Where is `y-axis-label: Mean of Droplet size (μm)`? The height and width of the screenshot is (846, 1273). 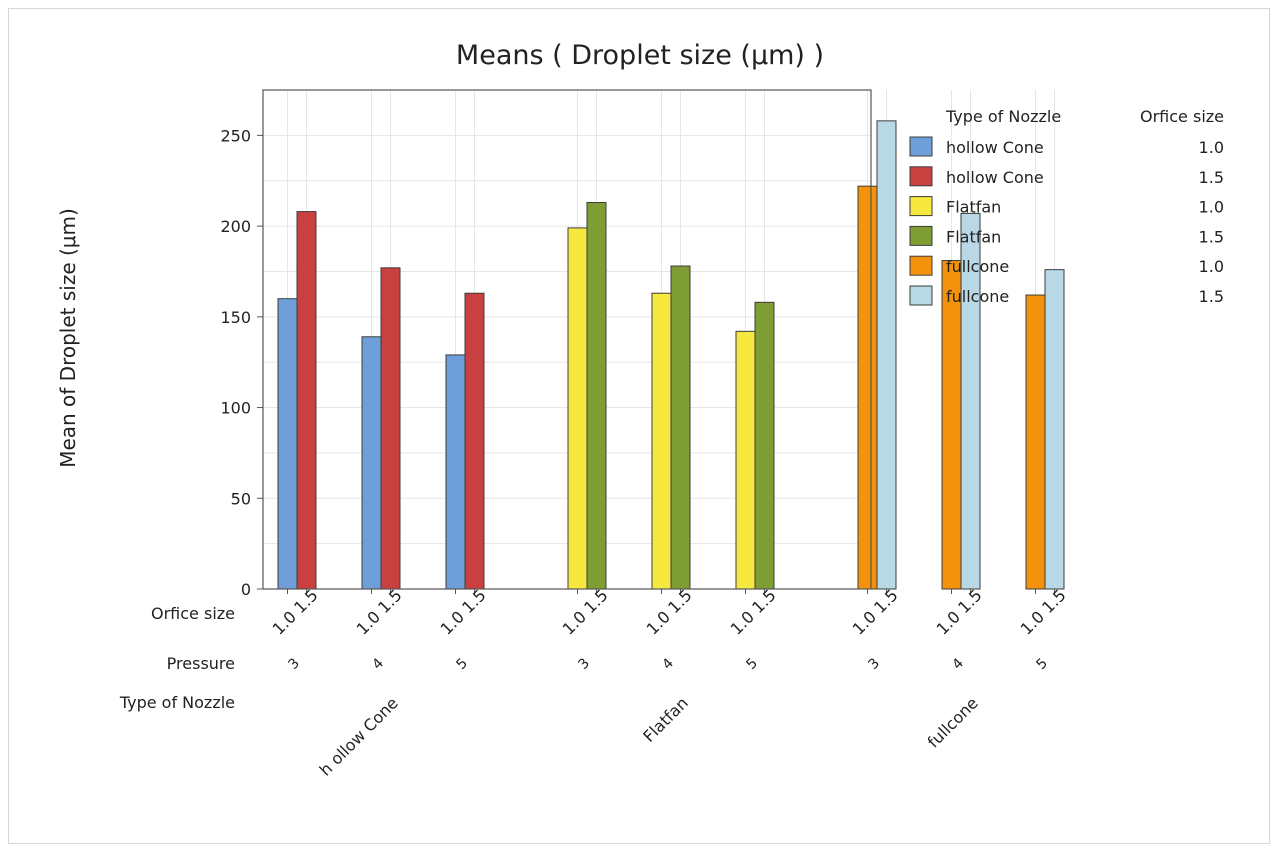 y-axis-label: Mean of Droplet size (μm) is located at coordinates (68, 338).